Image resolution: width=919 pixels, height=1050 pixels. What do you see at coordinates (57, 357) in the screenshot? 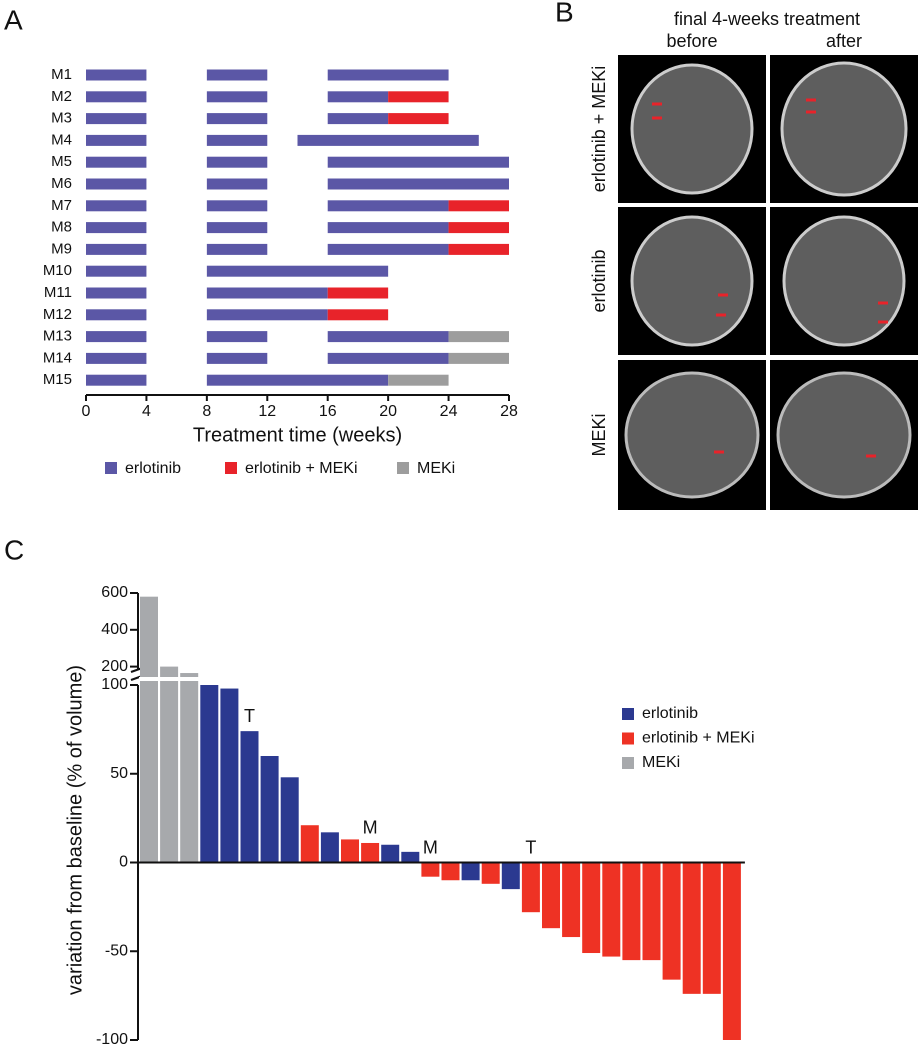
I see `row-label: M14` at bounding box center [57, 357].